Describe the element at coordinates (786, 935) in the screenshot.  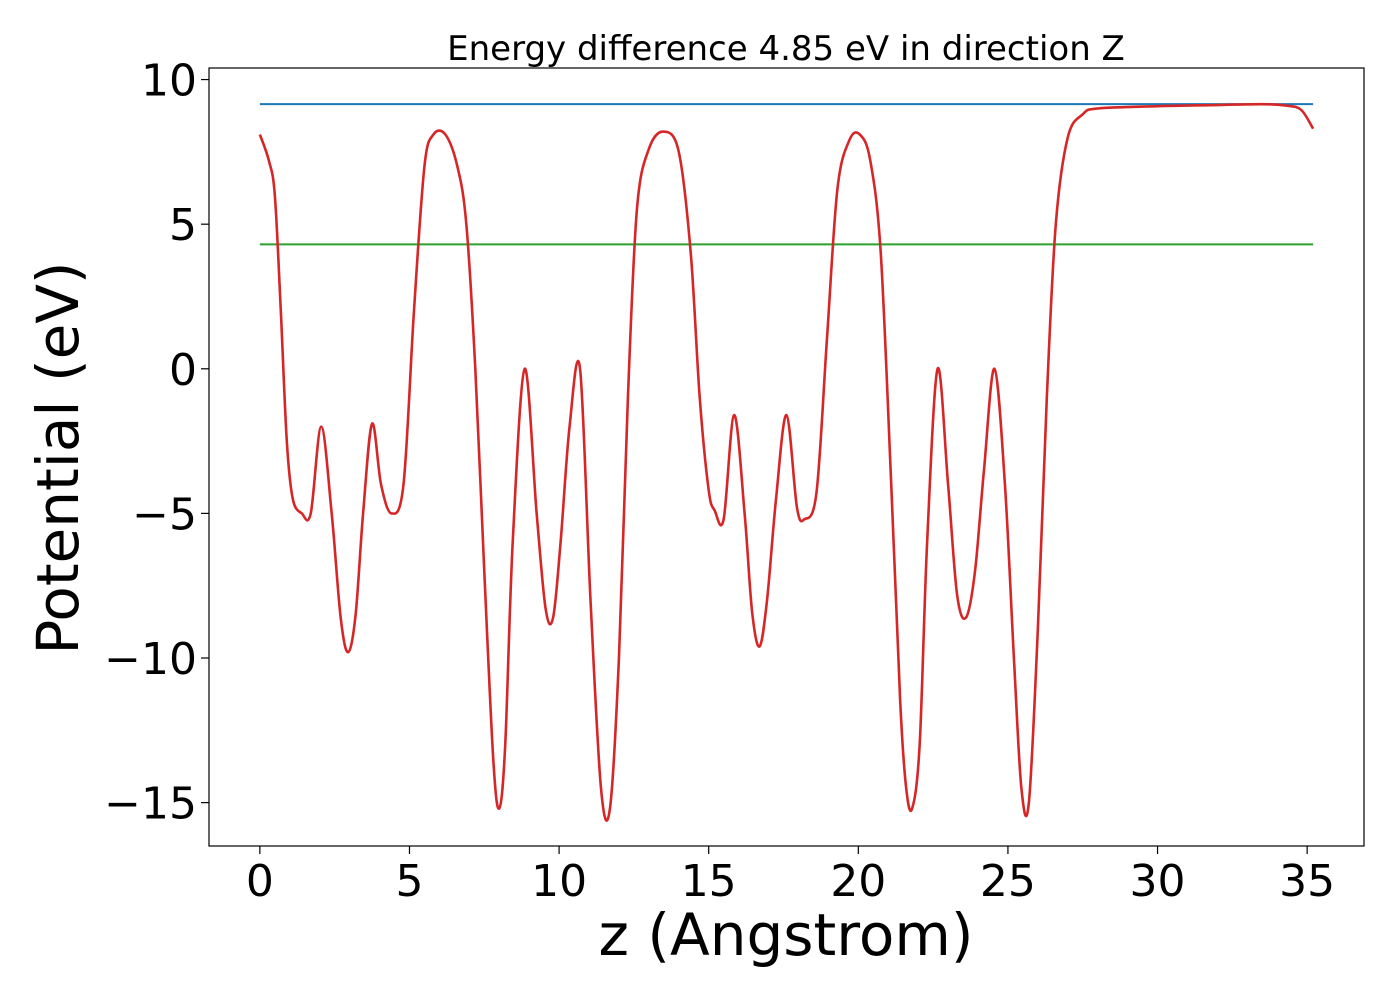
I see `x-axis-label: z (Angstrom)` at that location.